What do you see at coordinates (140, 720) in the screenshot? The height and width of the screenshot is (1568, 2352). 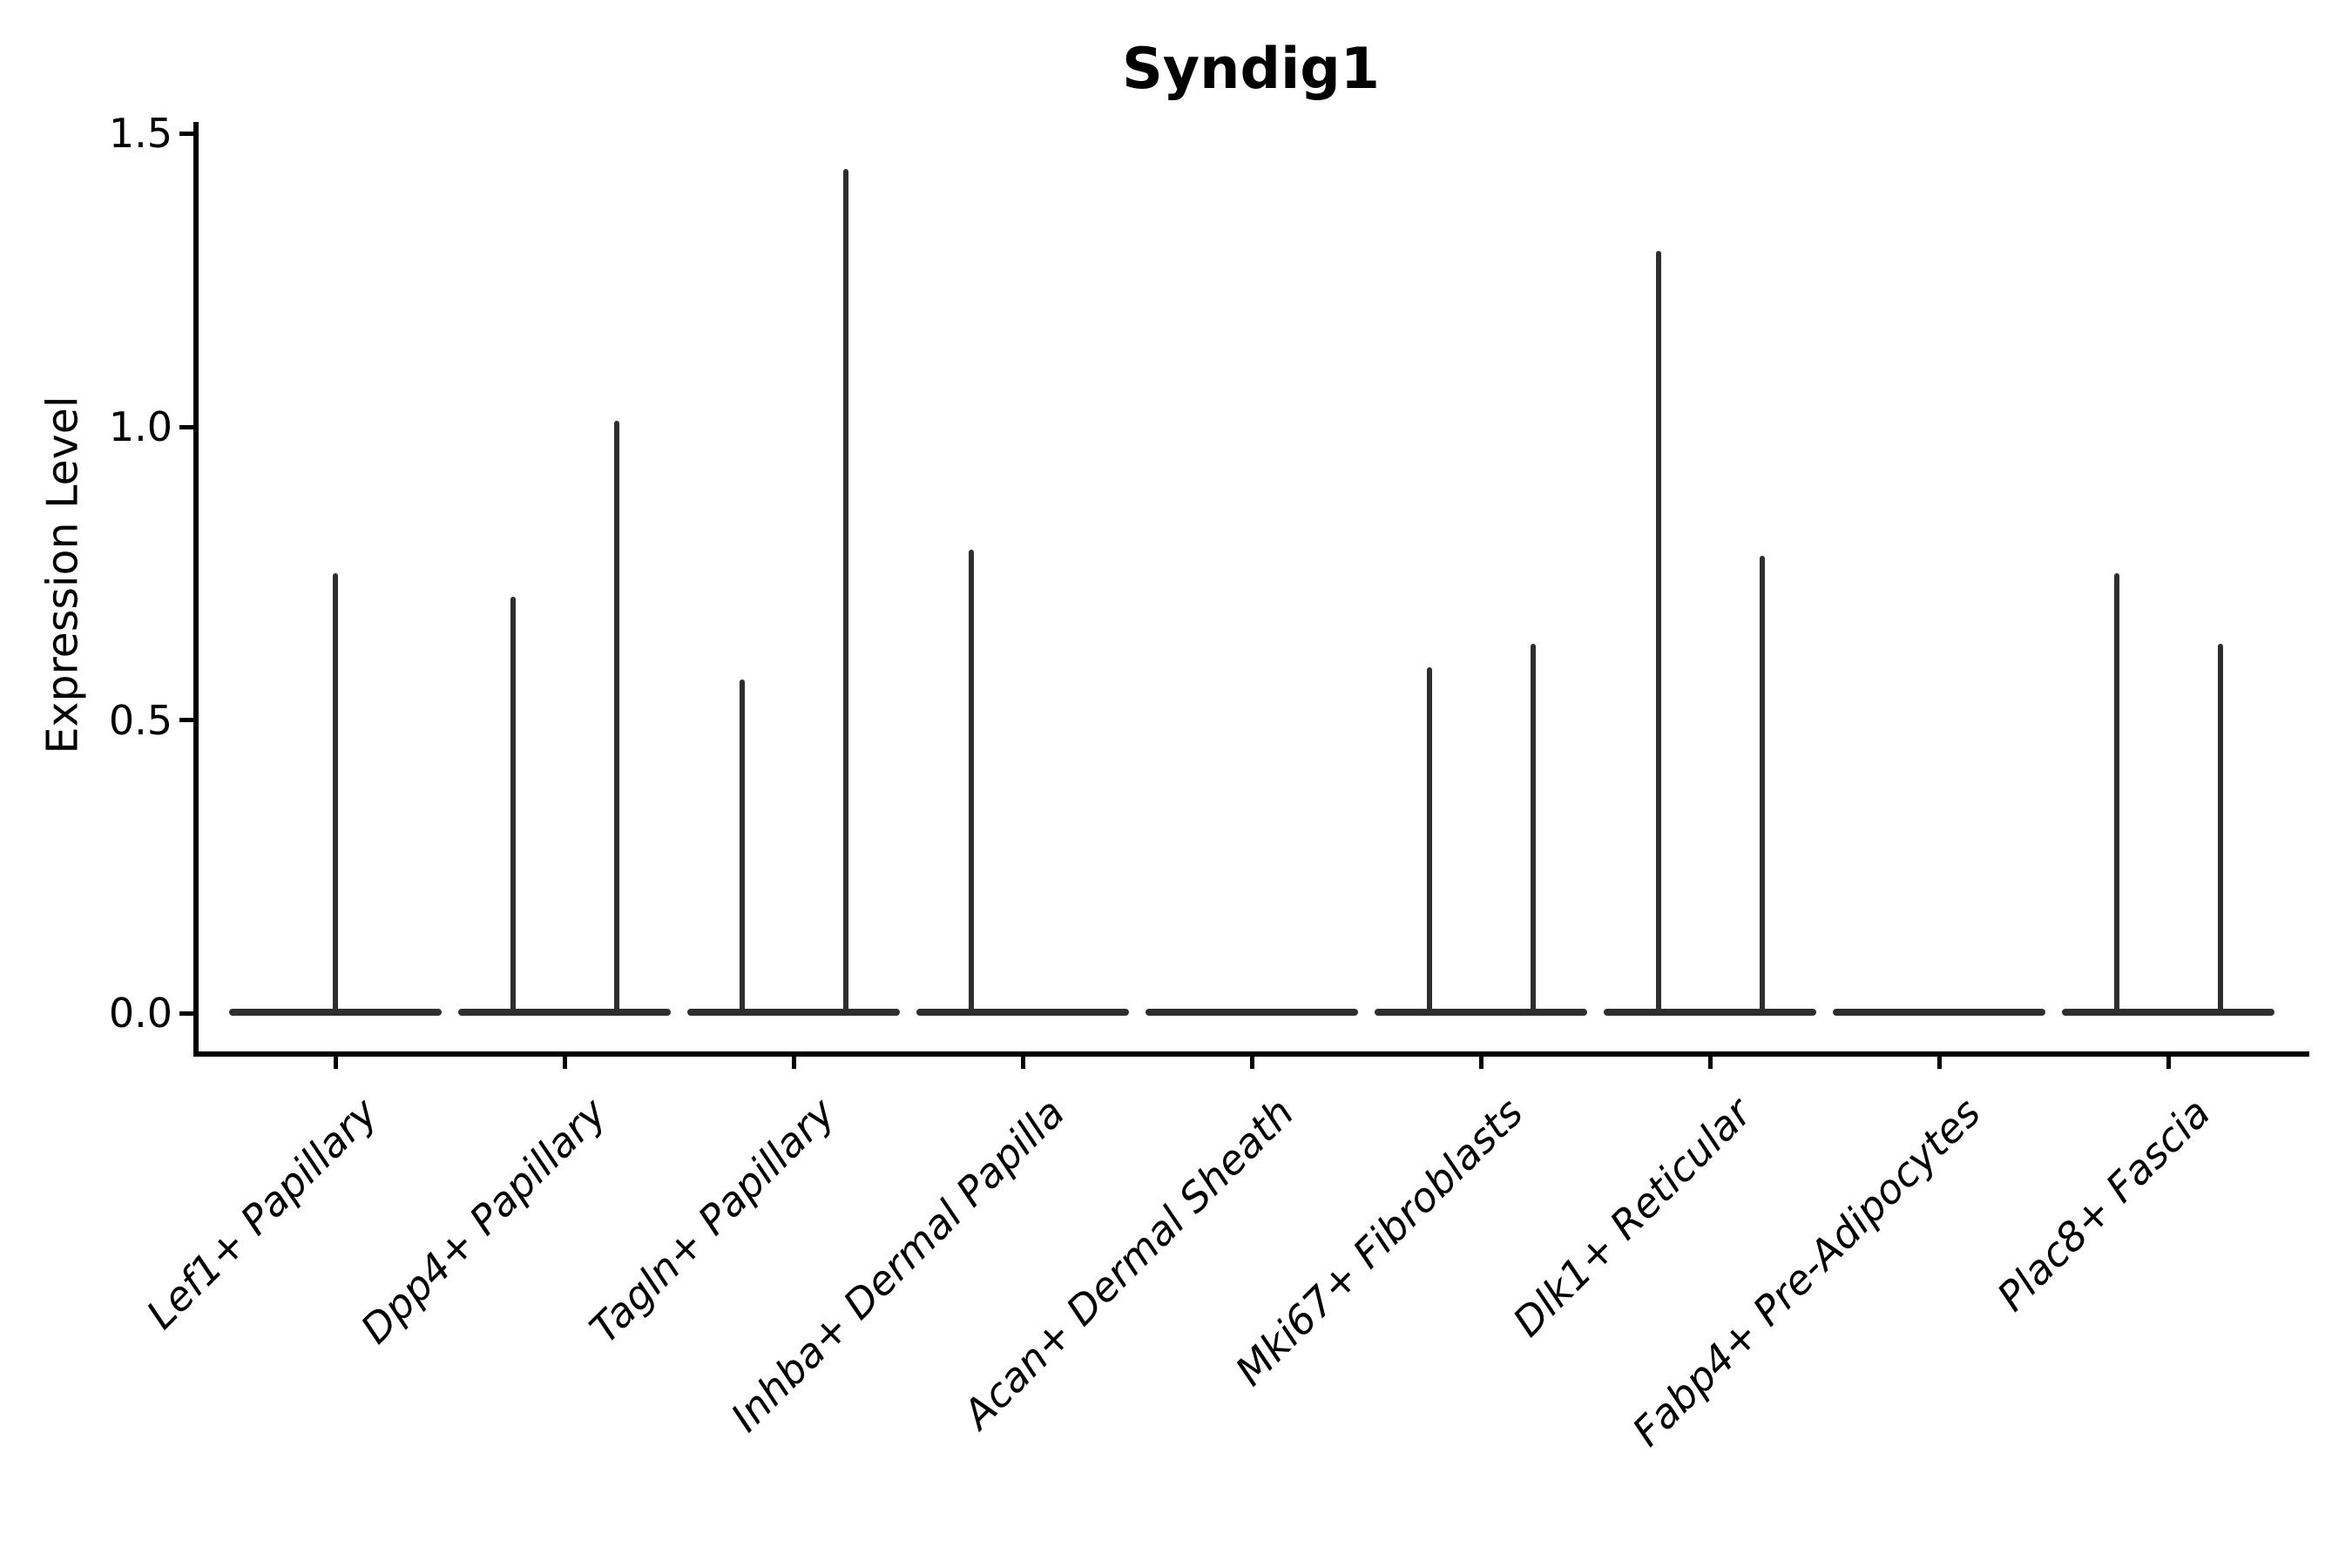 I see `y-tick-label: 0.5` at bounding box center [140, 720].